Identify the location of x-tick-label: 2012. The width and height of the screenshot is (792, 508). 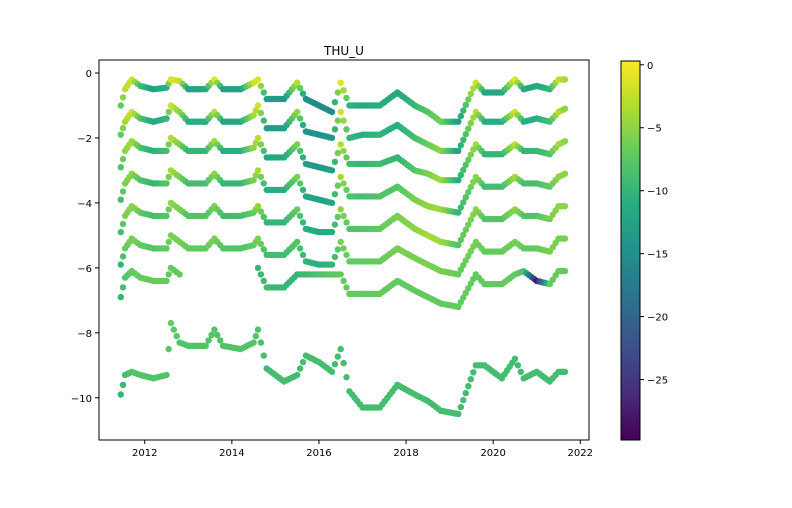
(144, 453).